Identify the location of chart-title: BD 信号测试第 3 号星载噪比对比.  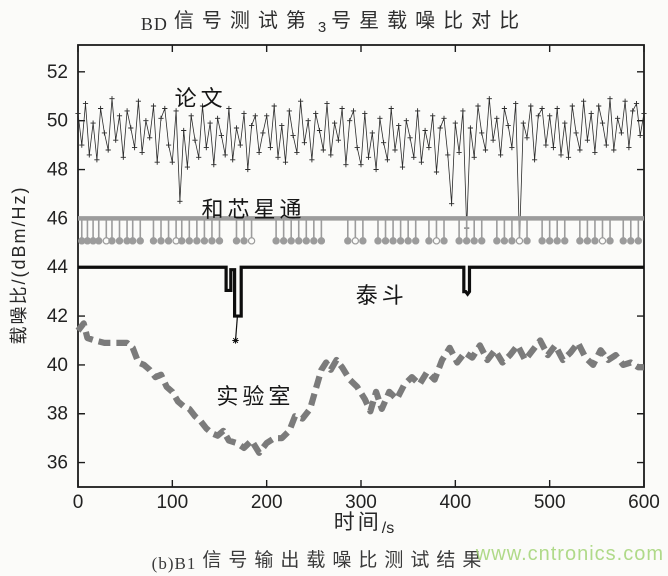
(334, 20).